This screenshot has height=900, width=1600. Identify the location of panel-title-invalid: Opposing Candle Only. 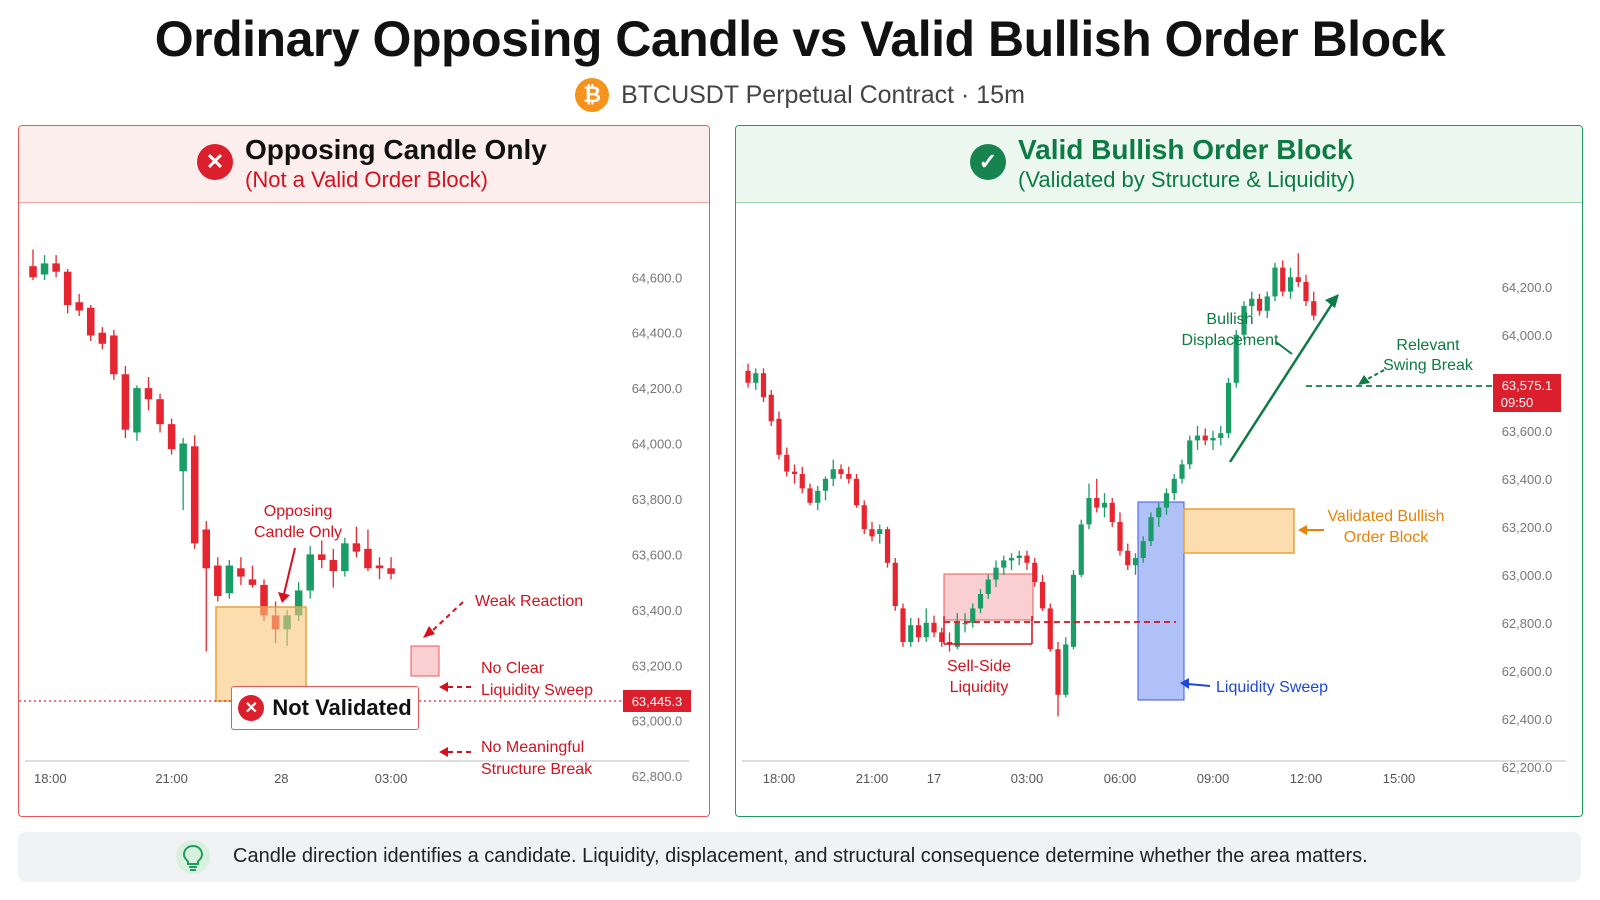
(396, 149).